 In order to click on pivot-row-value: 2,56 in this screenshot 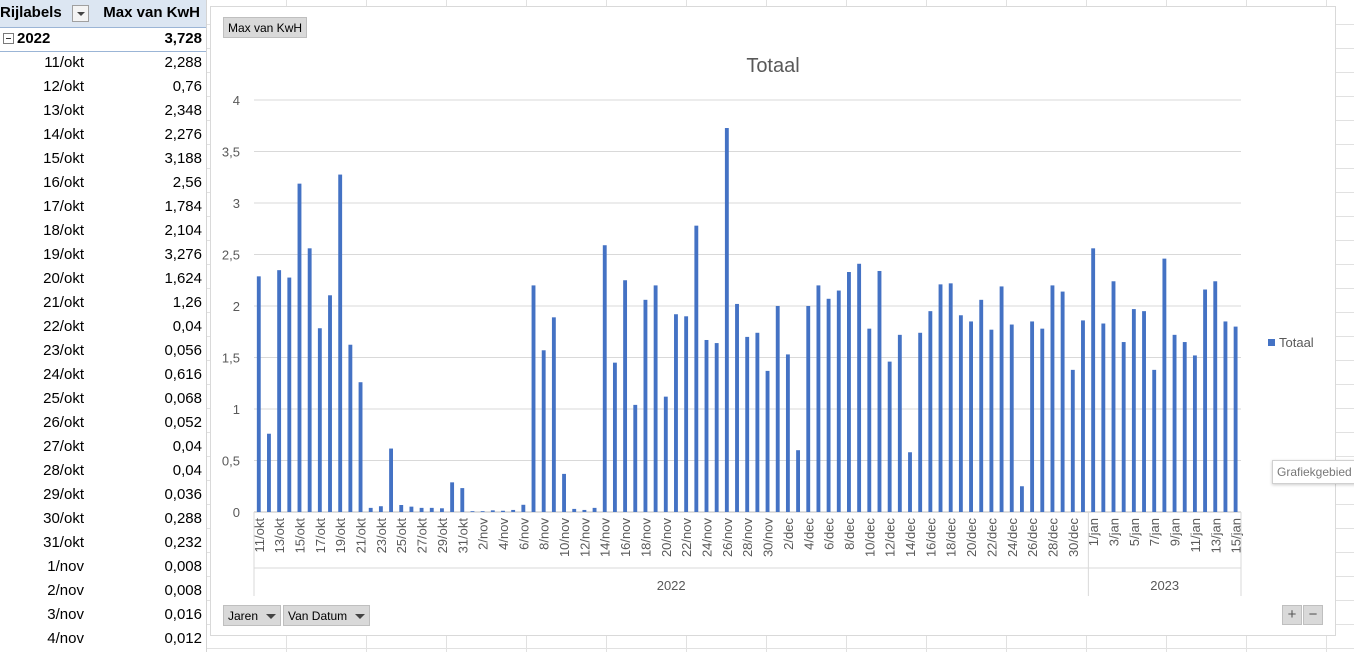, I will do `click(187, 182)`.